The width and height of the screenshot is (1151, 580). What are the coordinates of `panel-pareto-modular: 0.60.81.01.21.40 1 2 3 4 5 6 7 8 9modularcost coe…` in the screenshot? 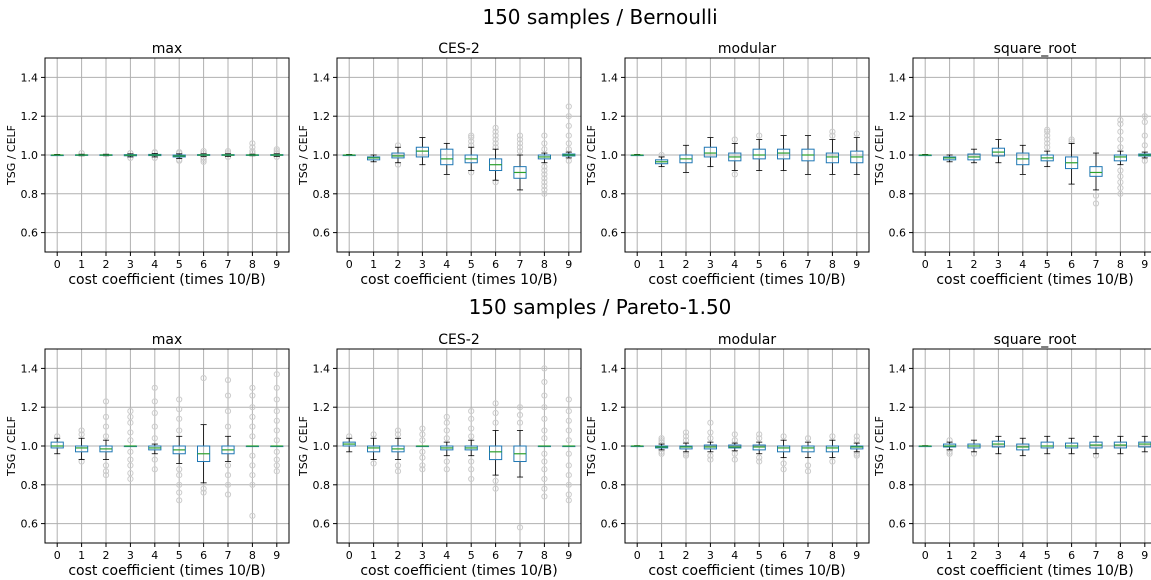 It's located at (727, 455).